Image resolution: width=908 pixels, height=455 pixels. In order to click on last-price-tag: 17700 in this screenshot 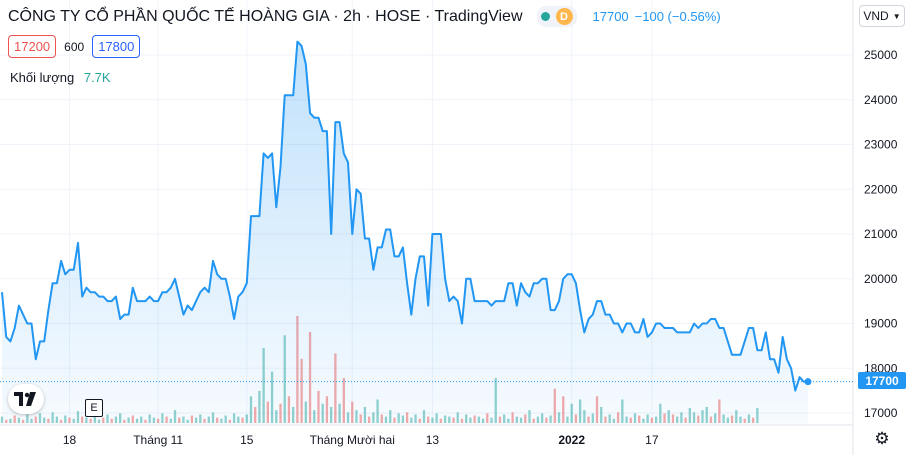, I will do `click(882, 380)`.